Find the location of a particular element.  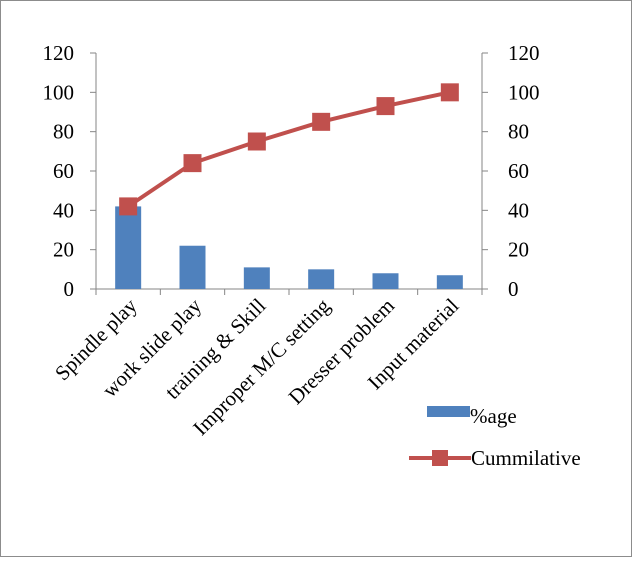

bars-layer is located at coordinates (289, 247).